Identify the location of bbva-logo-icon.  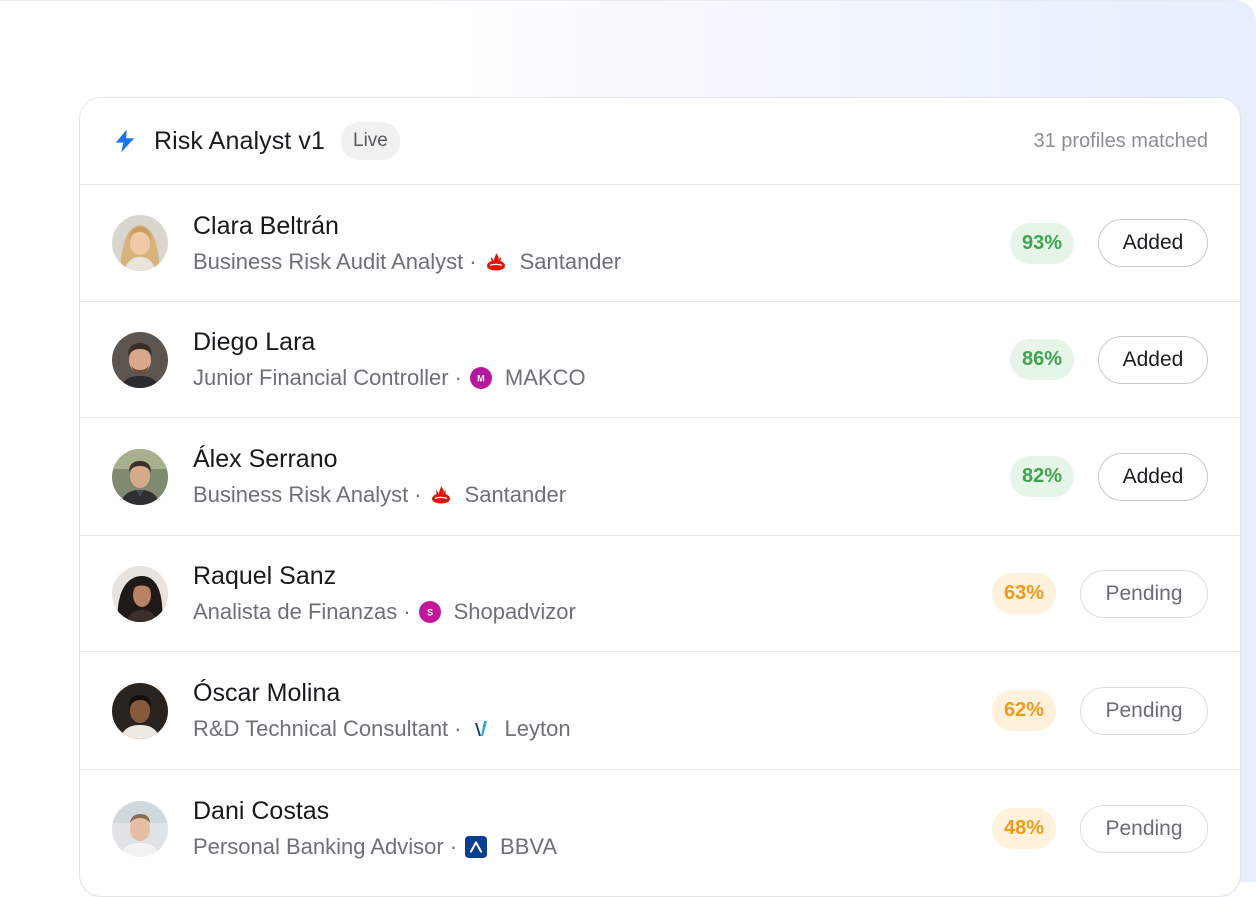
(476, 847).